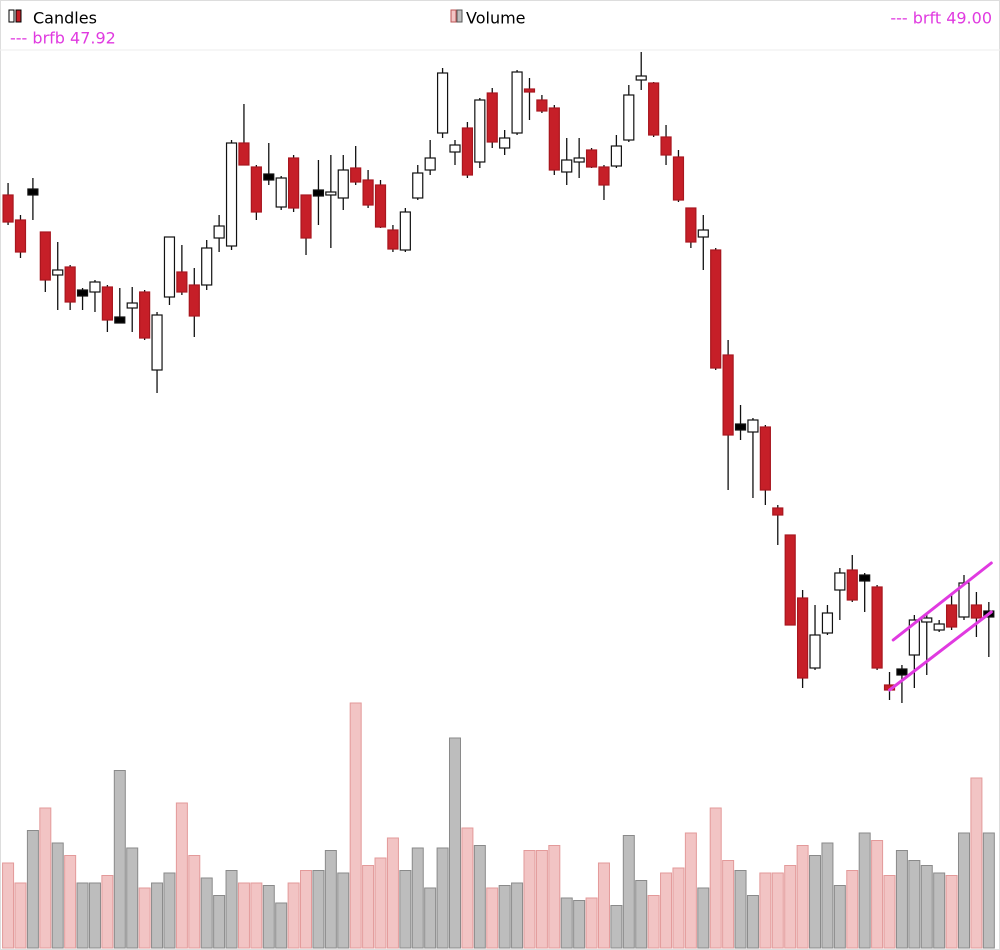 This screenshot has width=1000, height=950. I want to click on legend-line-label: --- brft 49.00, so click(941, 18).